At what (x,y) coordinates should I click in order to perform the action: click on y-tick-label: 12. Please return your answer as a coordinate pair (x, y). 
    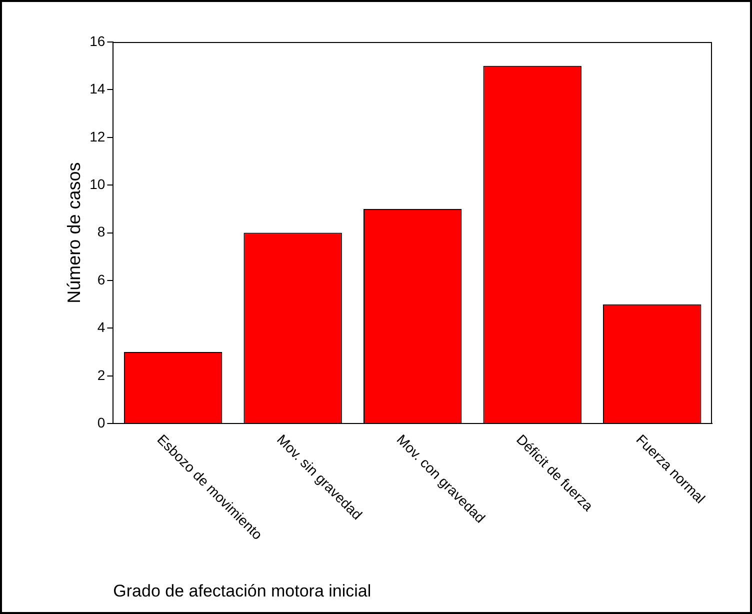
    Looking at the image, I should click on (98, 136).